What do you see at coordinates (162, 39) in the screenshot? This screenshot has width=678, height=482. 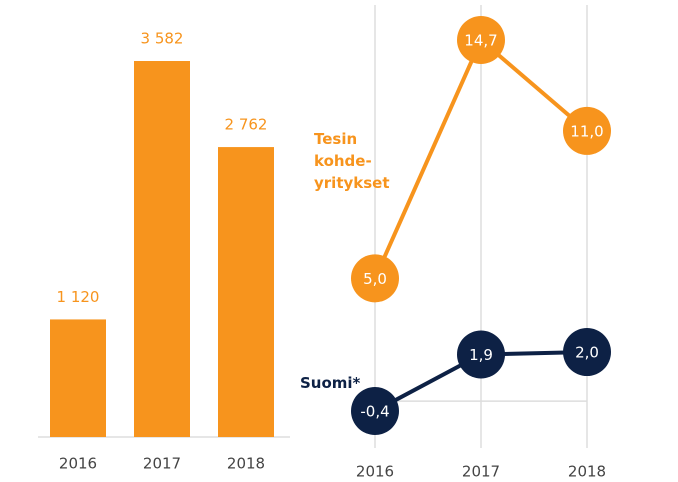 I see `value-label: 3 582` at bounding box center [162, 39].